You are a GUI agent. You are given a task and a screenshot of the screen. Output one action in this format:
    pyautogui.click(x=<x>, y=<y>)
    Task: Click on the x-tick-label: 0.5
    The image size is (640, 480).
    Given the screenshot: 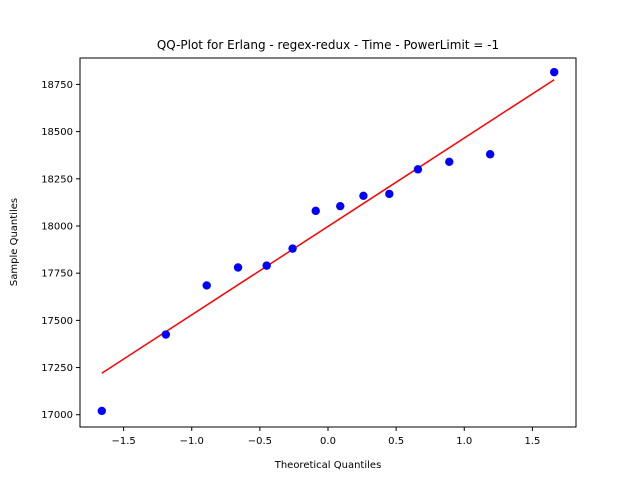 What is the action you would take?
    pyautogui.click(x=396, y=441)
    